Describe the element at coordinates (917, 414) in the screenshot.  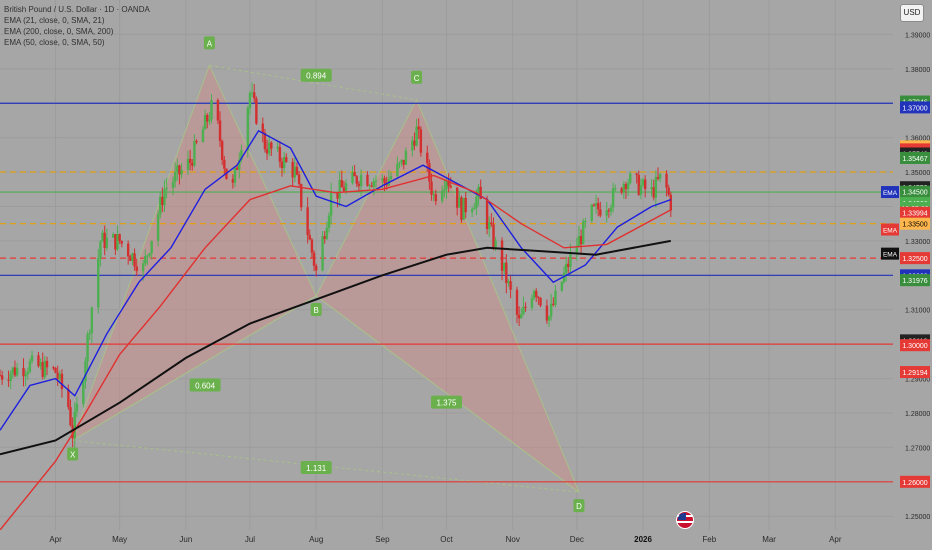
I see `y-tick-label: 1.28000` at that location.